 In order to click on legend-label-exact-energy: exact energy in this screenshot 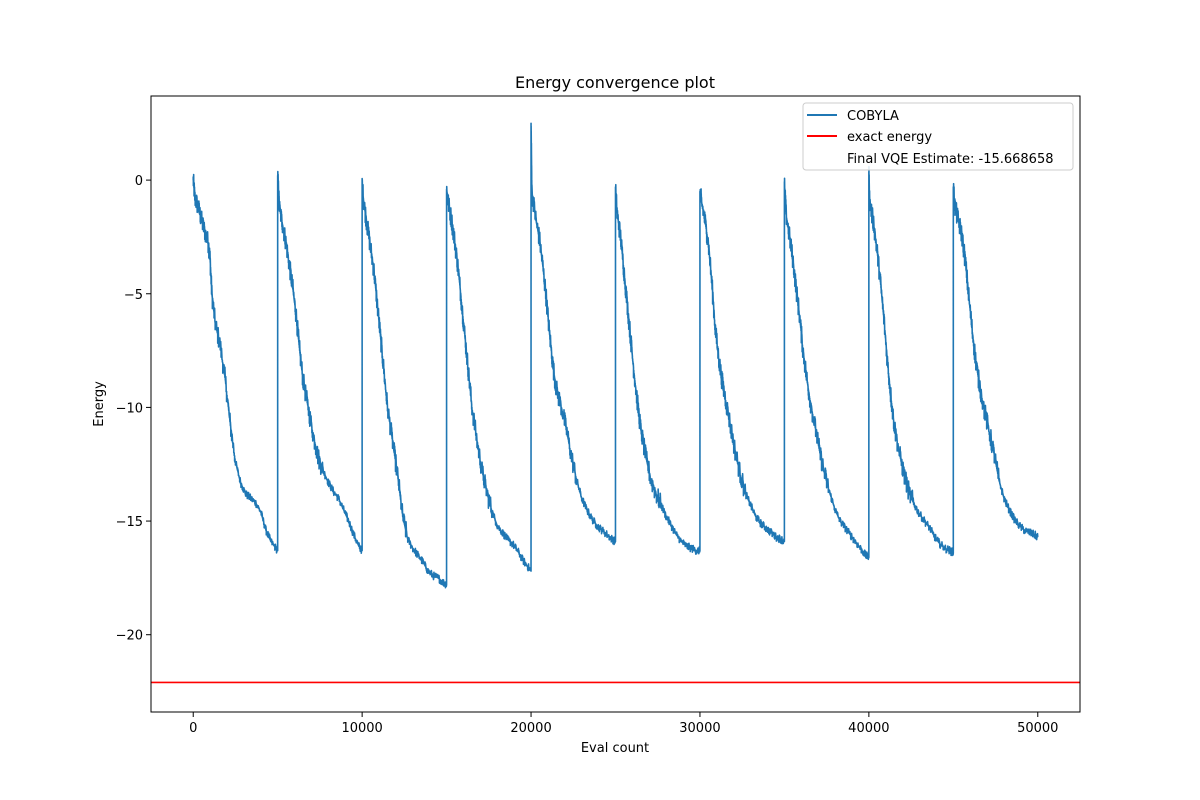, I will do `click(889, 137)`.